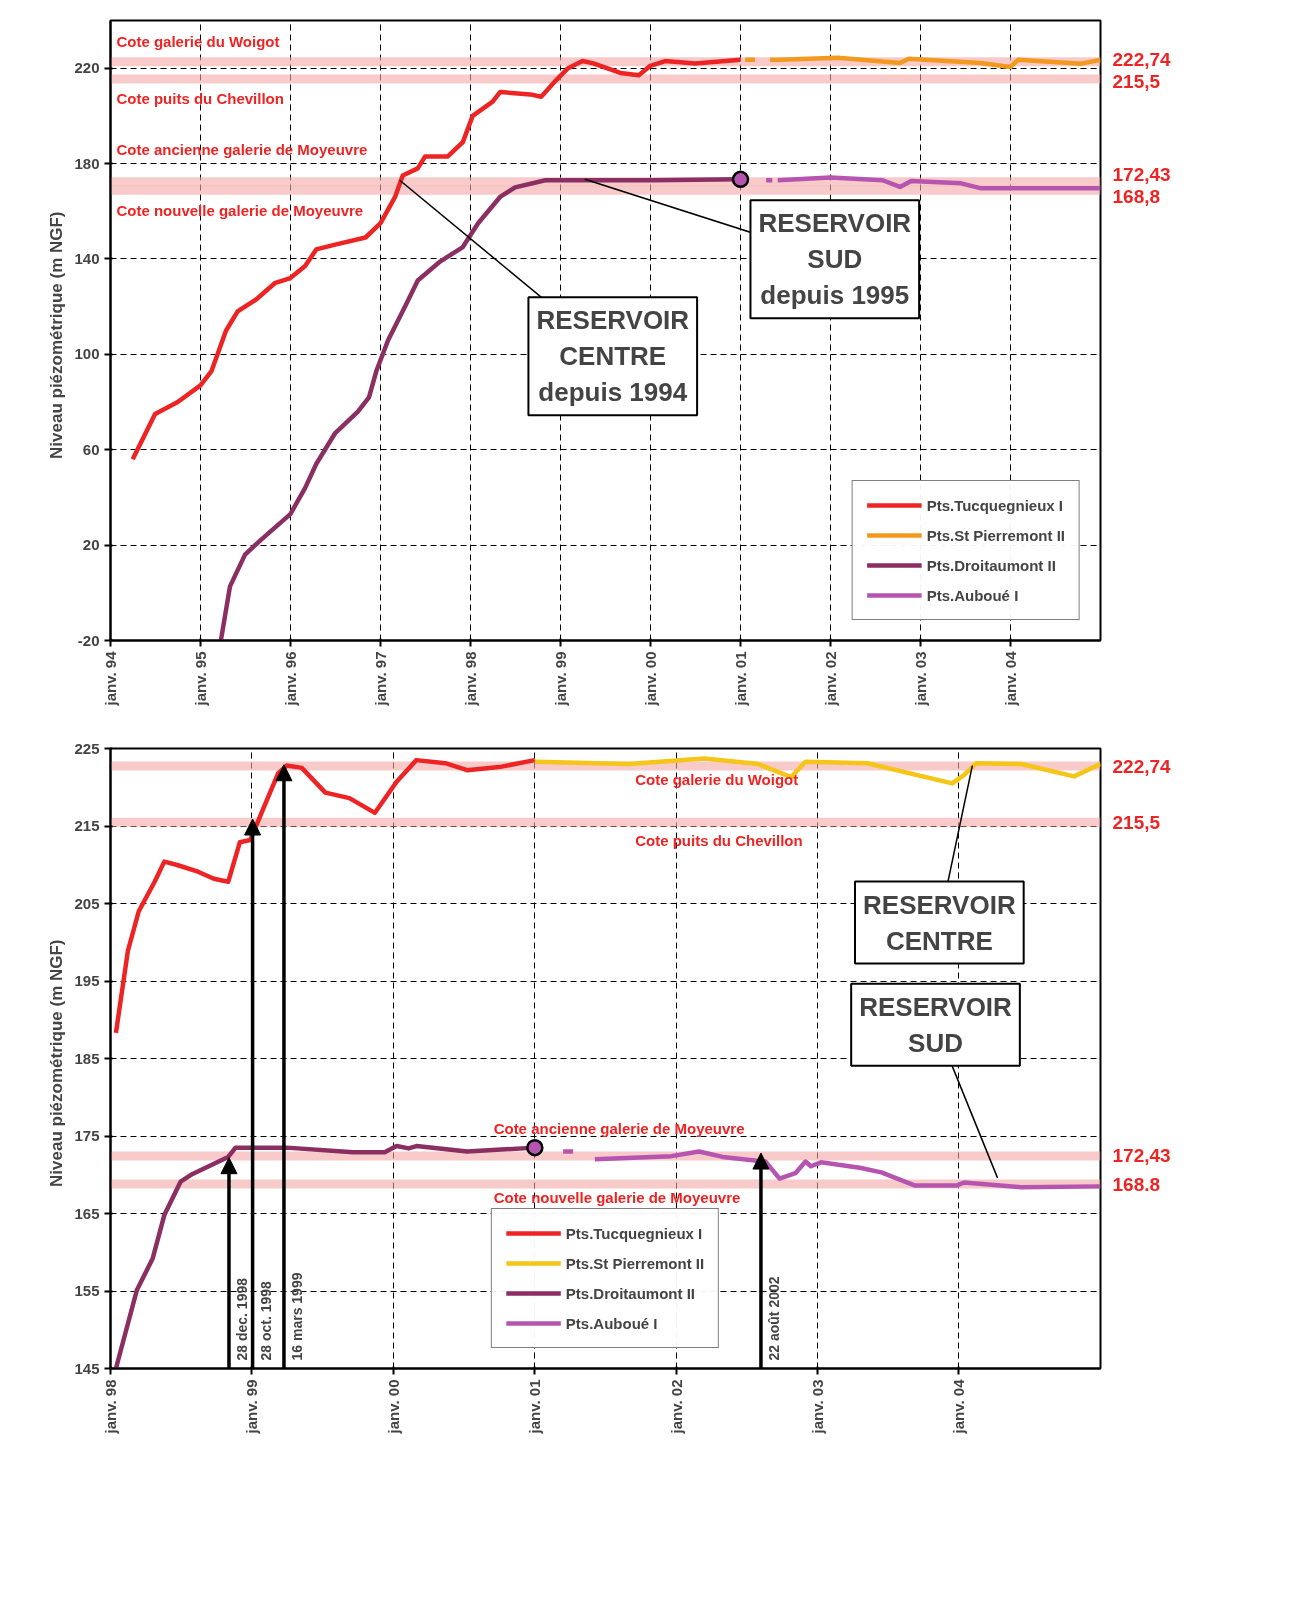  Describe the element at coordinates (87, 258) in the screenshot. I see `y-tick-label: 140` at that location.